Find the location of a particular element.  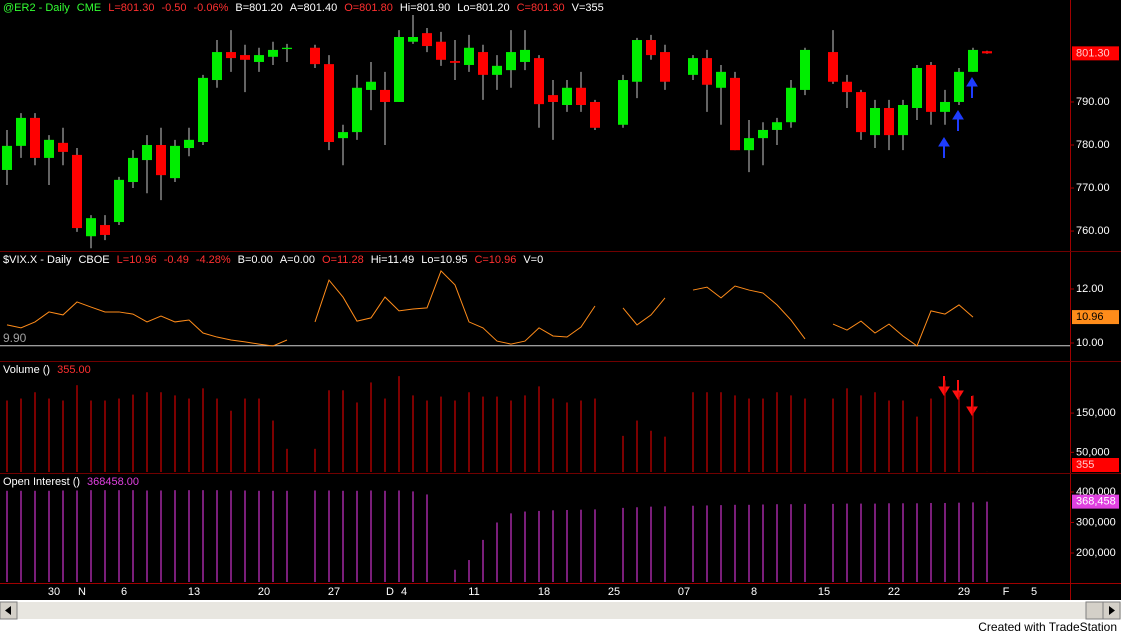

panel-header-item: A=0.00 is located at coordinates (297, 260).